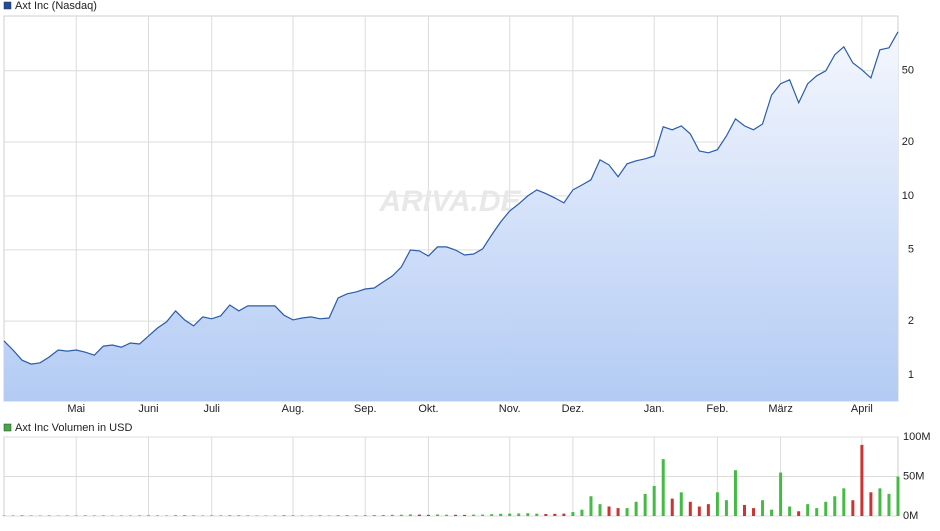 The image size is (940, 531). What do you see at coordinates (913, 476) in the screenshot?
I see `y-tick-label: 50M` at bounding box center [913, 476].